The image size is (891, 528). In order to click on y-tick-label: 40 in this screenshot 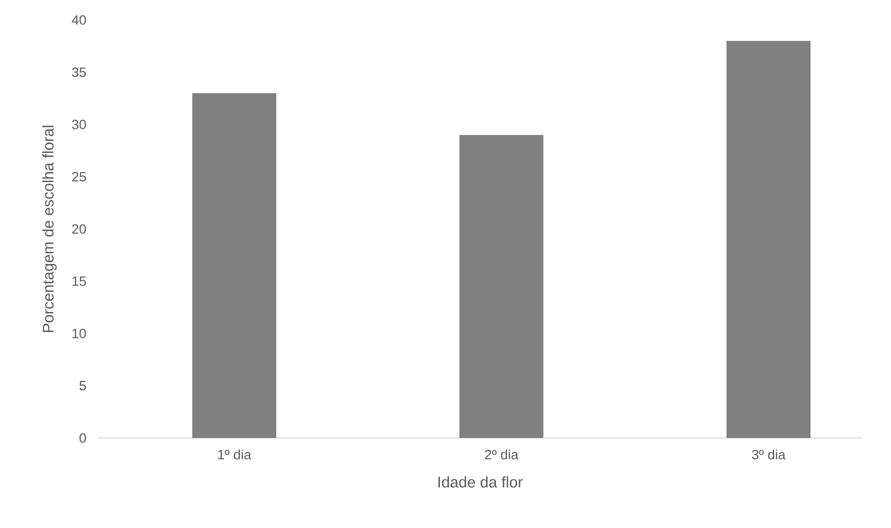, I will do `click(79, 20)`.